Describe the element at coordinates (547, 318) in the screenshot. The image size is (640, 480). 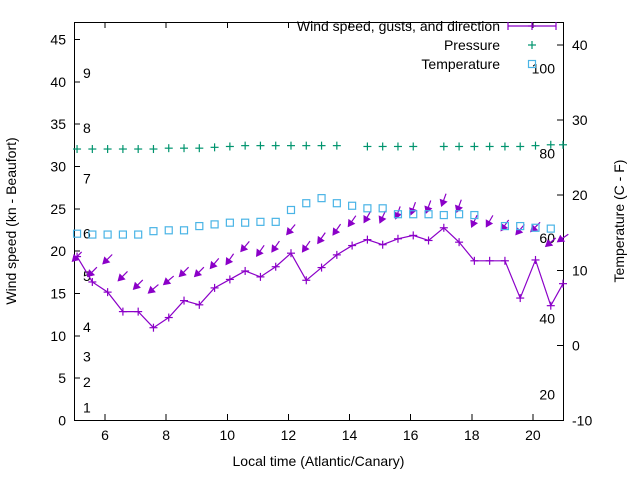
I see `fahrenheit-label: 40` at that location.